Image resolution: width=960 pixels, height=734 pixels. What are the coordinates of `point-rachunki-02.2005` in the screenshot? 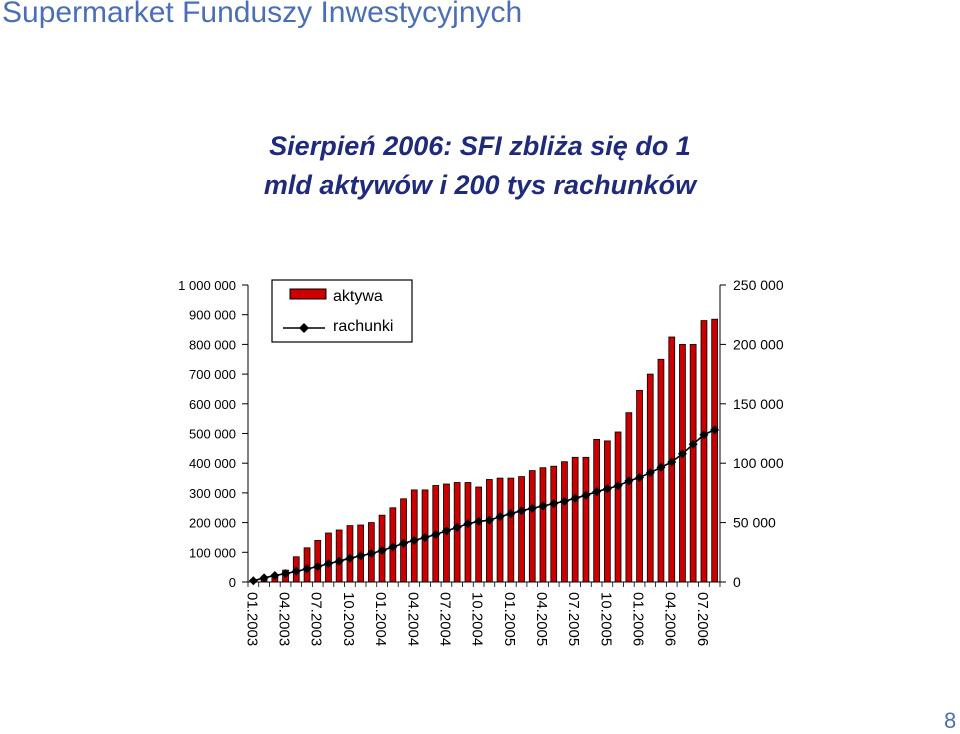 It's located at (522, 511).